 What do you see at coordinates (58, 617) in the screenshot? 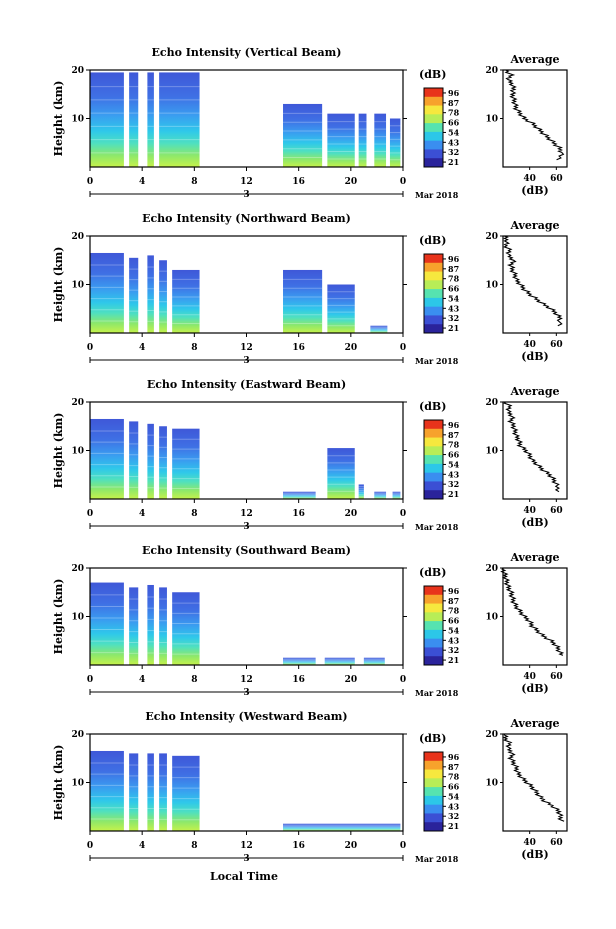
I see `y-axis-label: Height (km)` at bounding box center [58, 617].